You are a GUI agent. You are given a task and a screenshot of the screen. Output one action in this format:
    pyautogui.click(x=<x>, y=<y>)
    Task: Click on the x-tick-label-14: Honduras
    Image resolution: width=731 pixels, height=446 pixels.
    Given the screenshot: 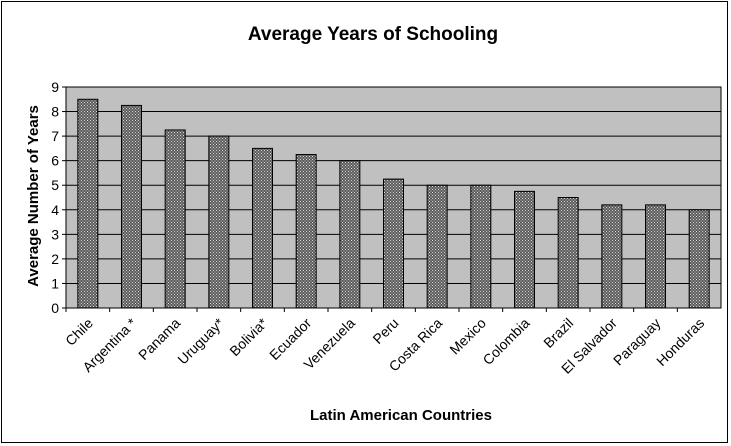 What is the action you would take?
    pyautogui.click(x=680, y=342)
    